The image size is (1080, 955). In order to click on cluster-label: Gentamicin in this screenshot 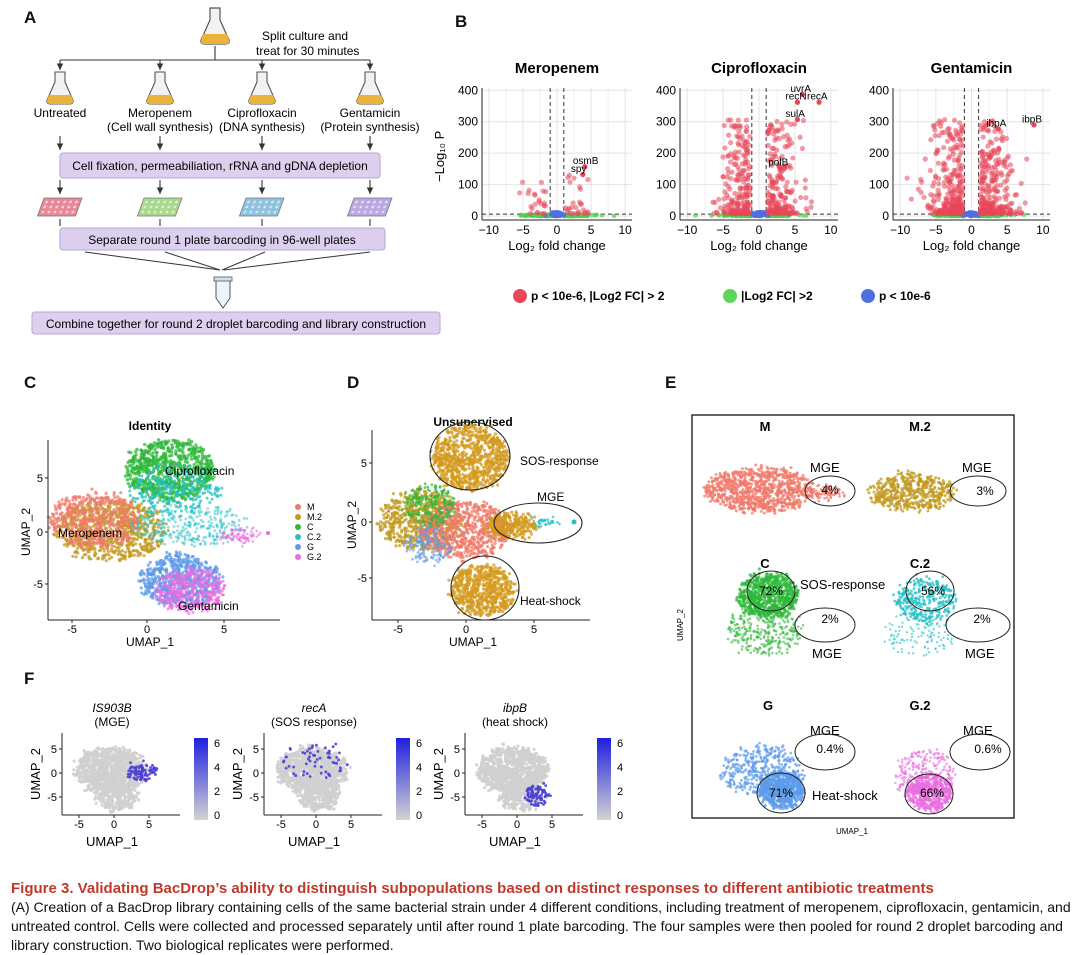, I will do `click(208, 606)`.